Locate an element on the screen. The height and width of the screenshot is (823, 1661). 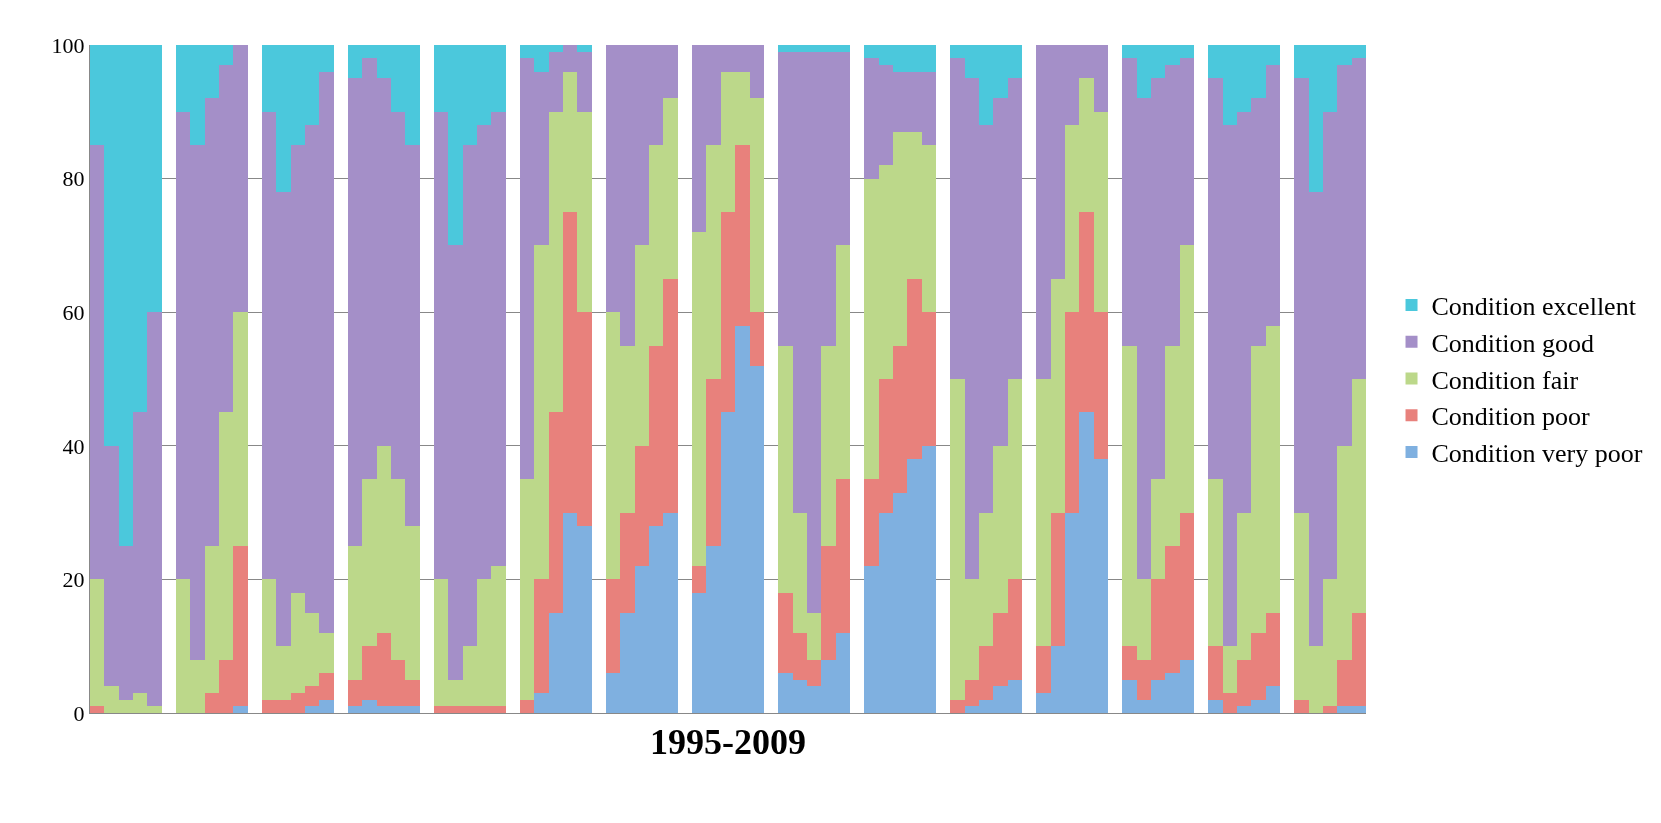
y-tick-label: 80 is located at coordinates (73, 179).